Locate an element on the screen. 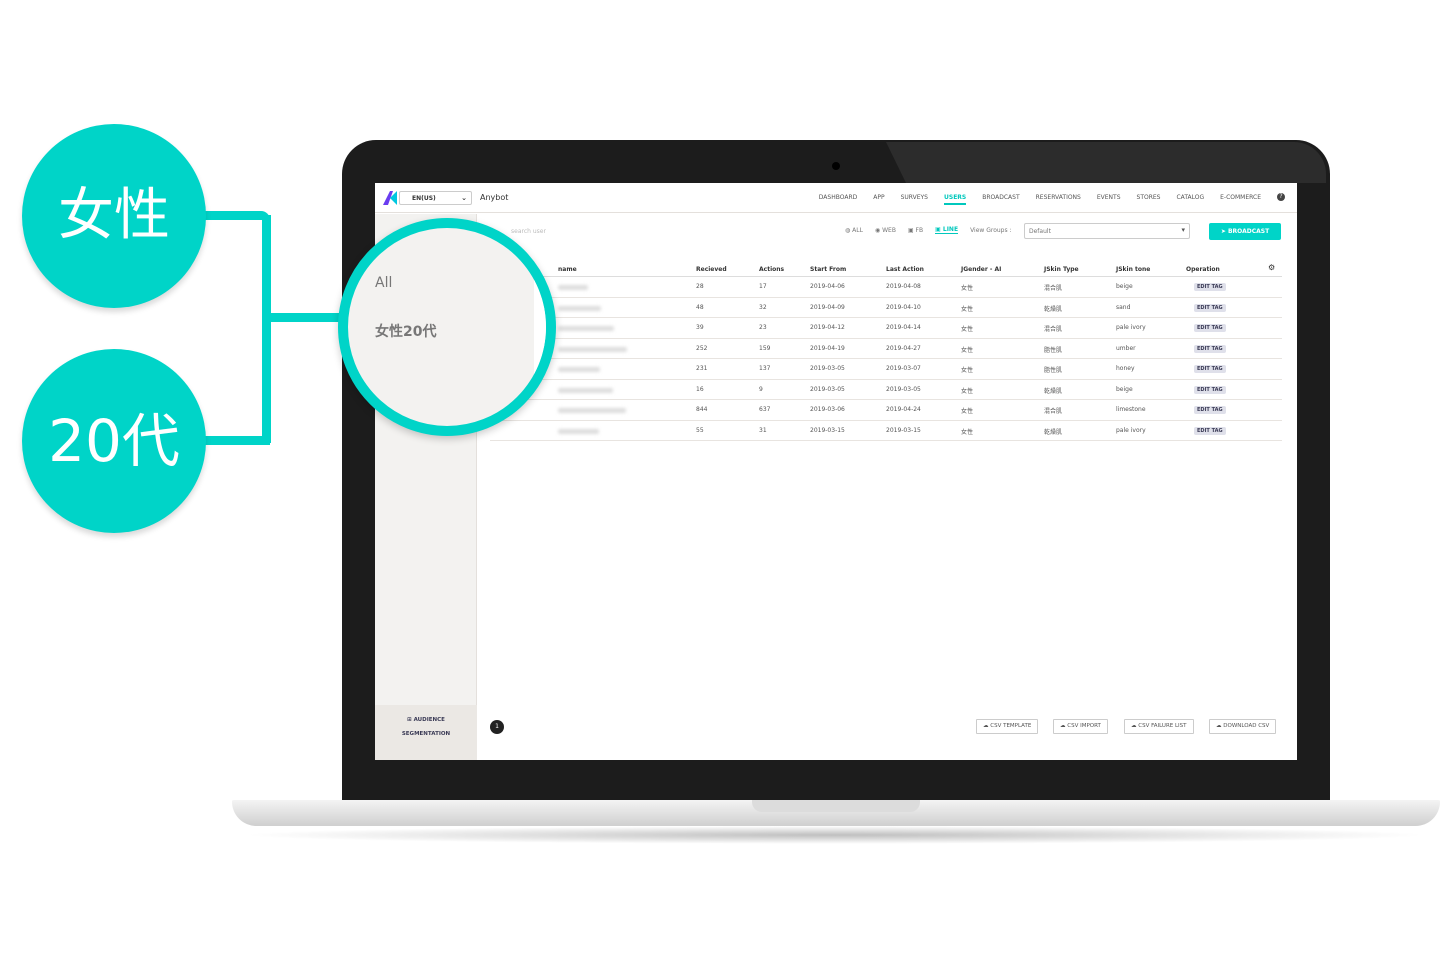  segment-female-20s: 女性20代 is located at coordinates (406, 332).